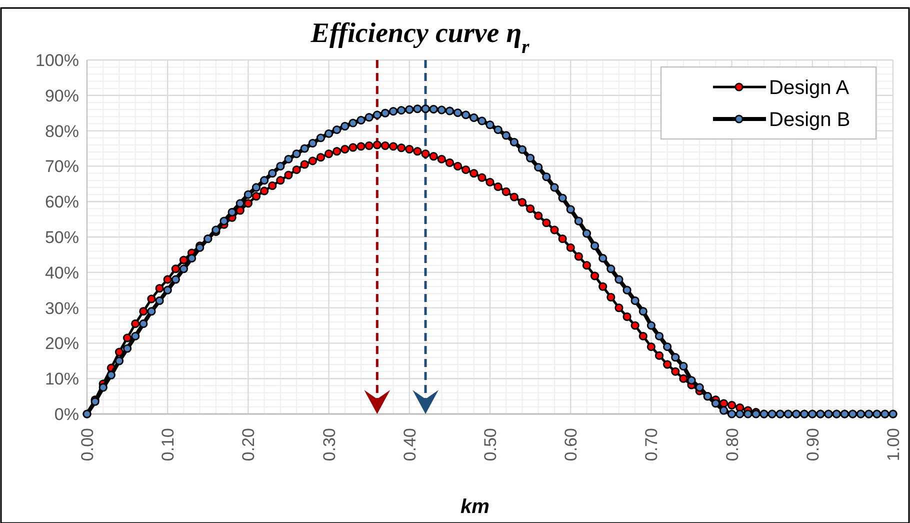 The image size is (910, 523). What do you see at coordinates (168, 445) in the screenshot?
I see `x-tick-label: 0.10` at bounding box center [168, 445].